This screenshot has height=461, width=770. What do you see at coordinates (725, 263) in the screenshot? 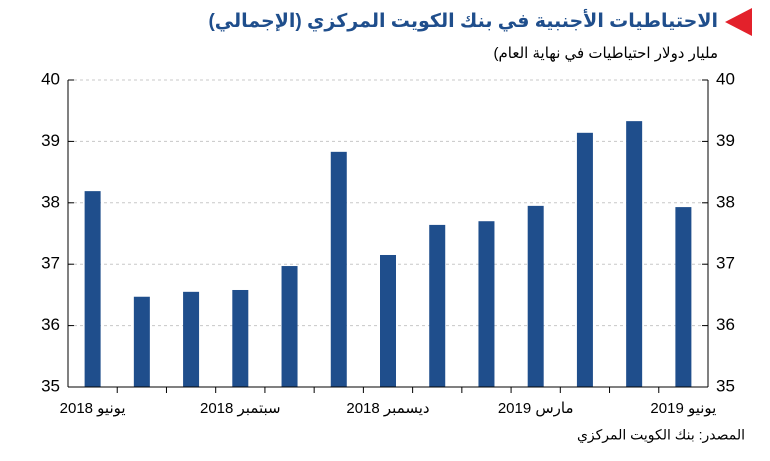
I see `y2-tick-label: 37` at bounding box center [725, 263].